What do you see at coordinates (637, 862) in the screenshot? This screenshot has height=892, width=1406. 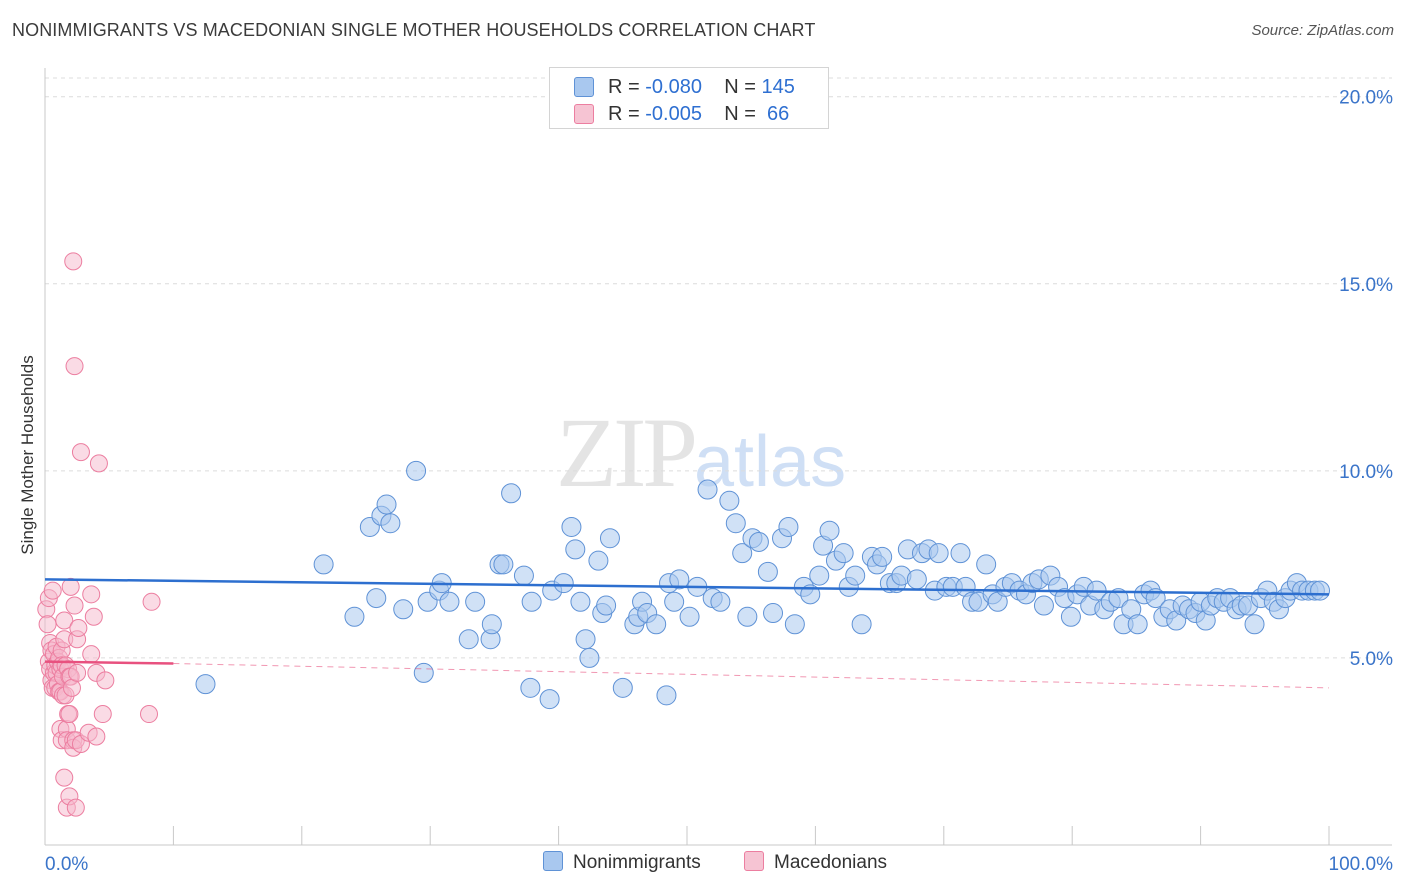 I see `bottom-legend-label-nonimmigrants: Nonimmigrants` at bounding box center [637, 862].